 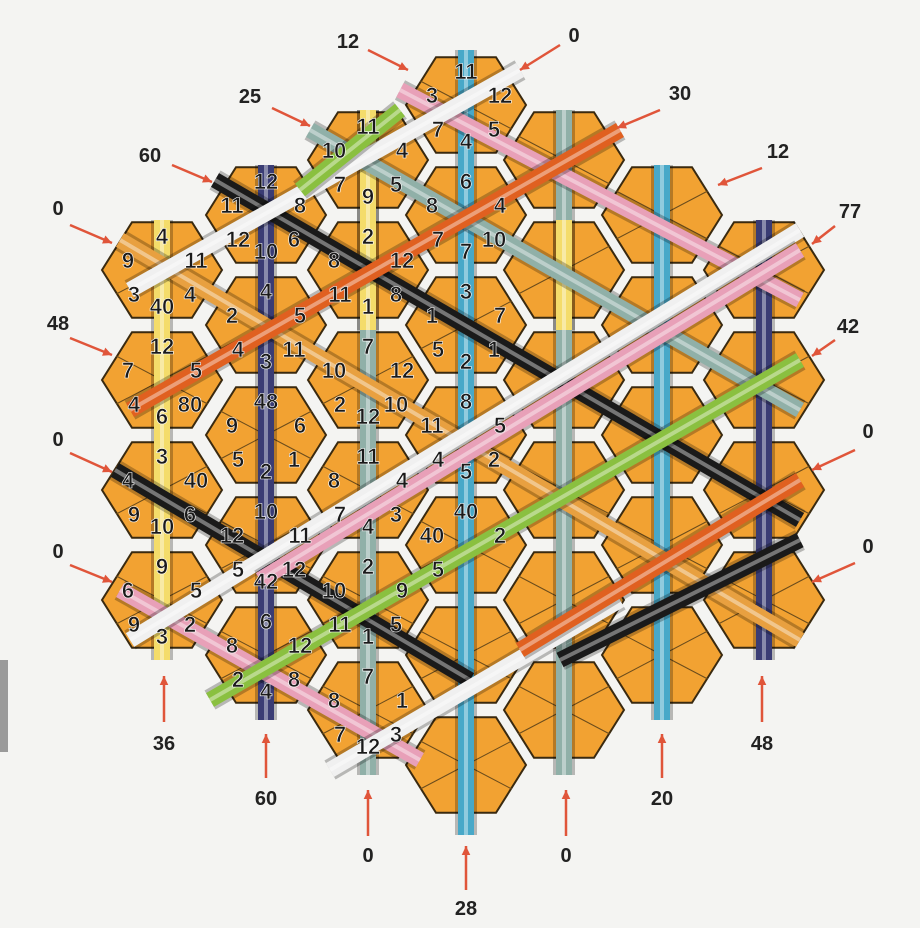 I want to click on tile-number: 48, so click(x=266, y=401).